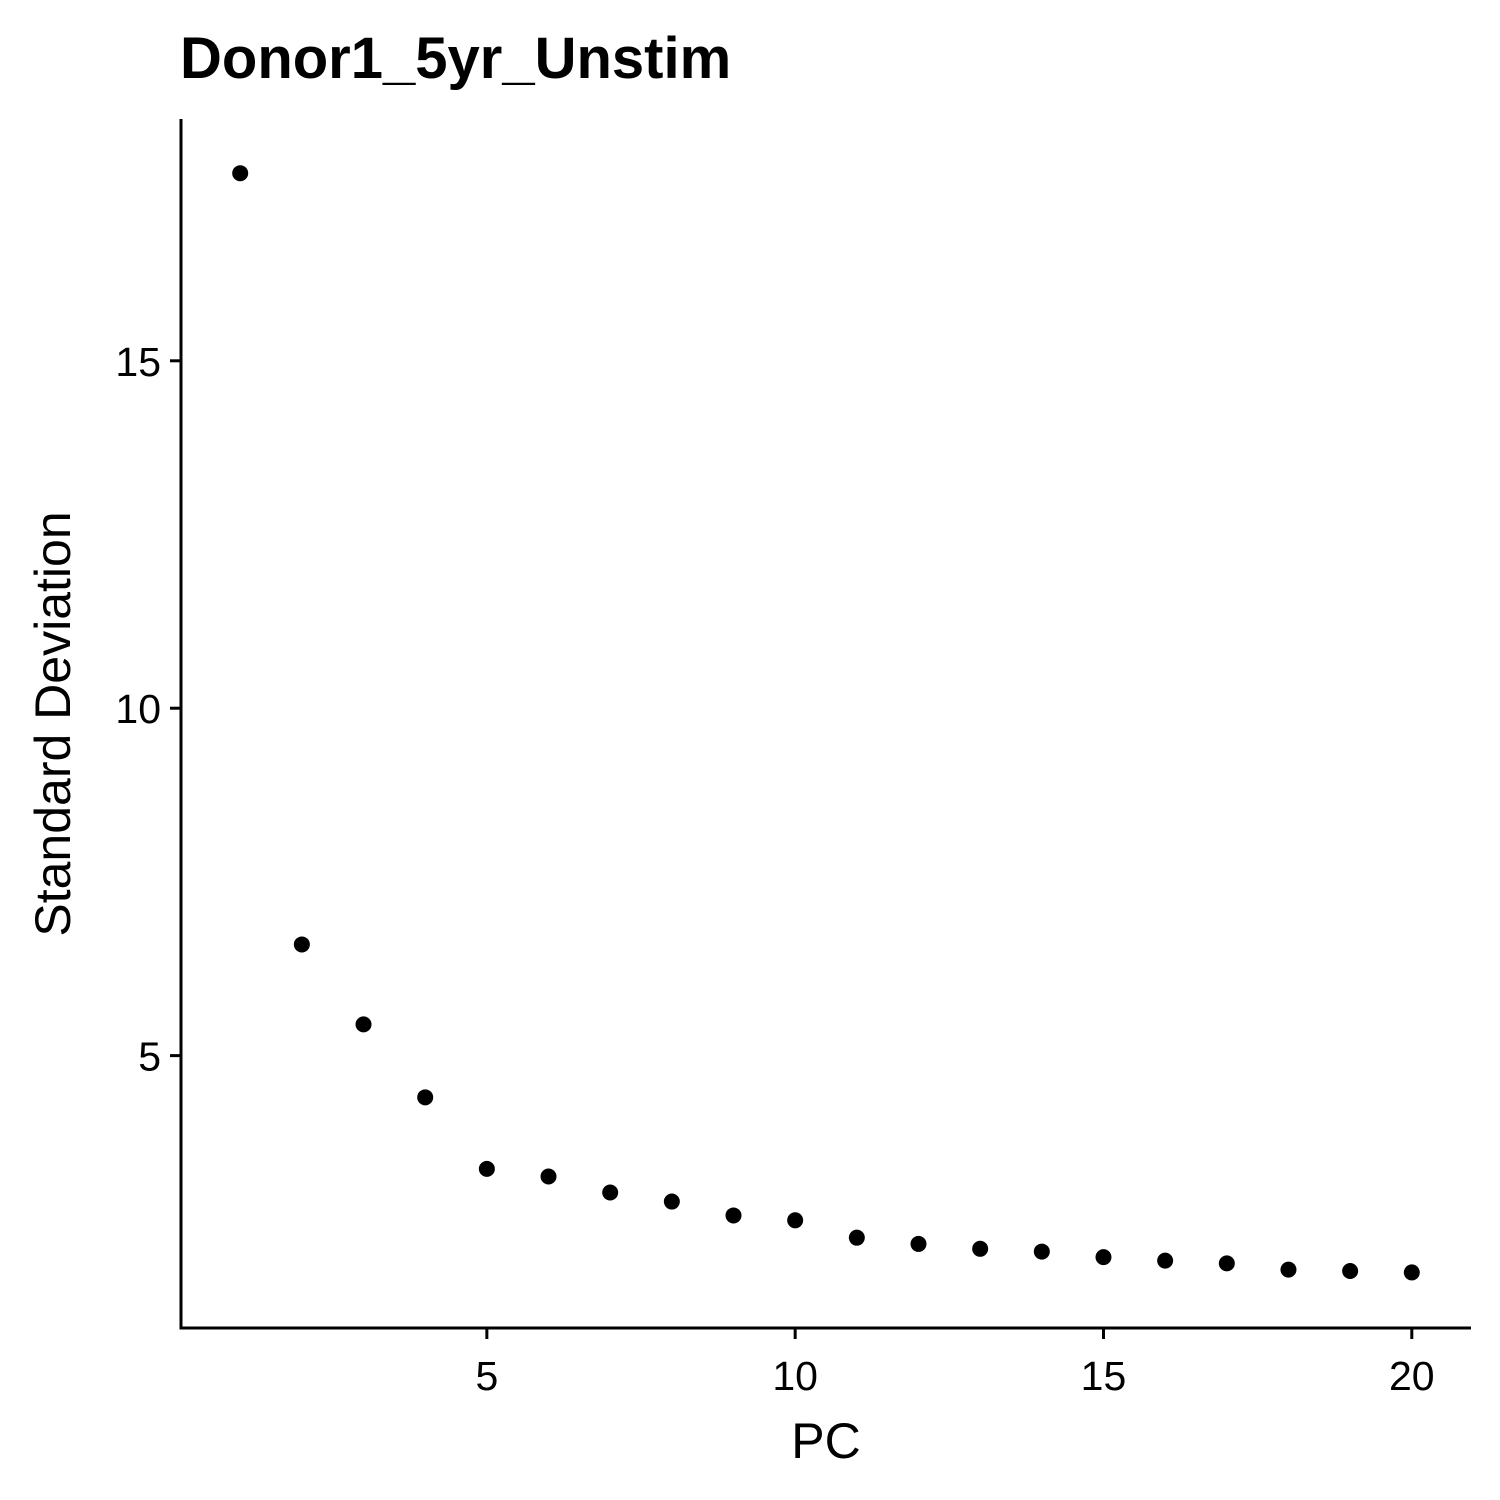  Describe the element at coordinates (1104, 1376) in the screenshot. I see `x-tick-label: 15` at that location.